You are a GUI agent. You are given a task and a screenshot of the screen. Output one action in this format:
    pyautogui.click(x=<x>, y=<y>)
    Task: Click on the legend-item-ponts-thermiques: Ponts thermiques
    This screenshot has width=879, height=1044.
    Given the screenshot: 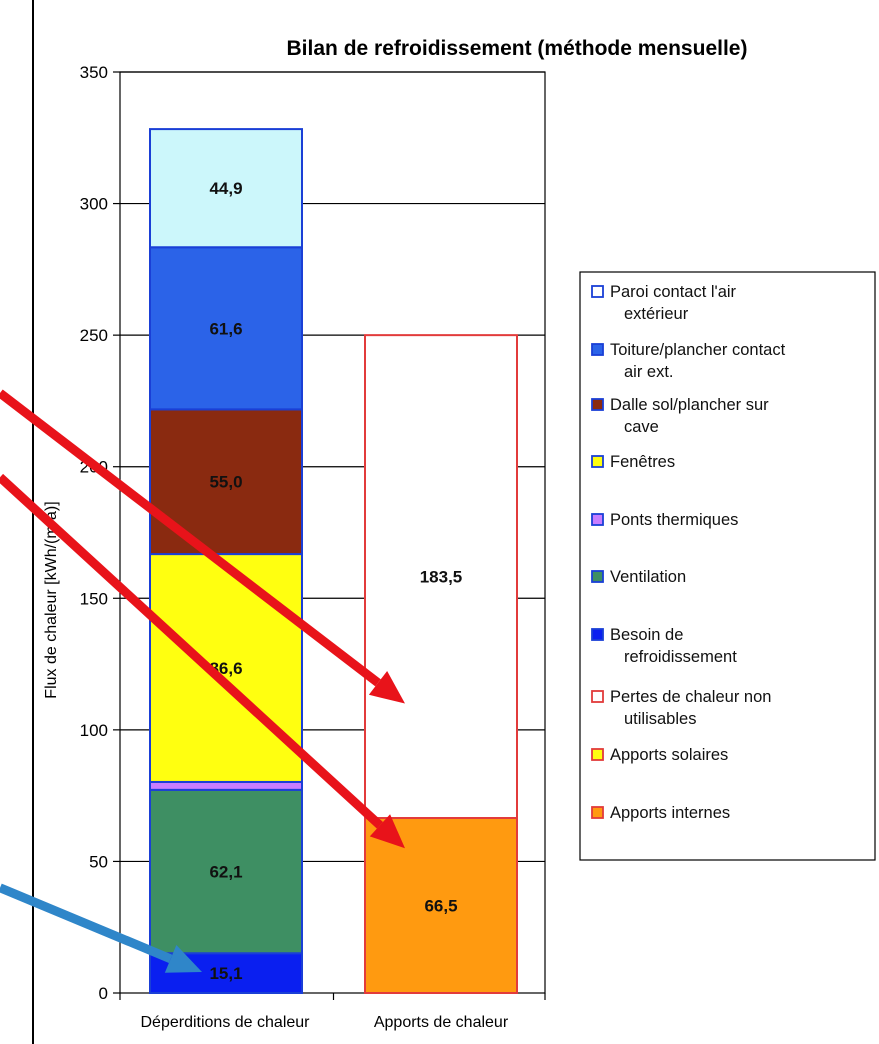 What is the action you would take?
    pyautogui.click(x=664, y=520)
    